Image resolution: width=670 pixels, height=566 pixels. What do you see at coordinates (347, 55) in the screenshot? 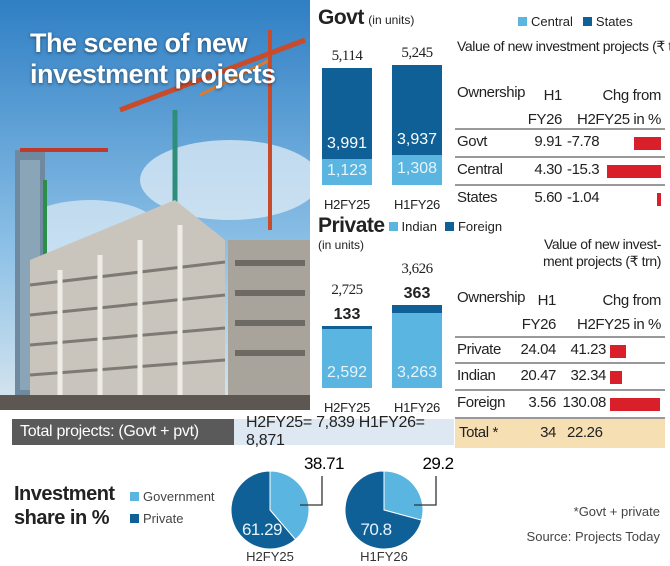
I see `bar-total: 5,114` at bounding box center [347, 55].